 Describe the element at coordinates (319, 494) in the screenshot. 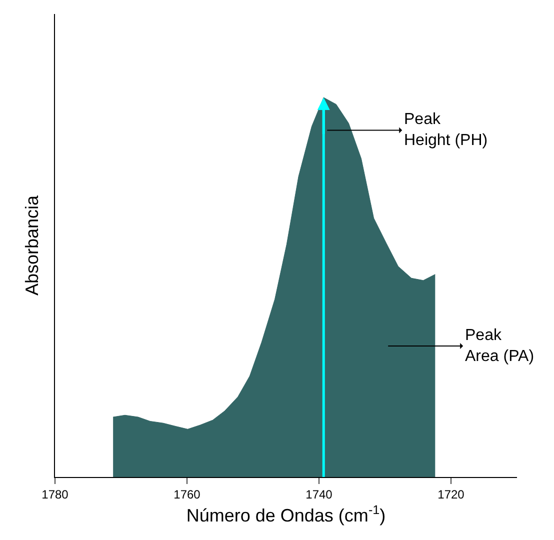

I see `x-tick-label: 1740` at that location.